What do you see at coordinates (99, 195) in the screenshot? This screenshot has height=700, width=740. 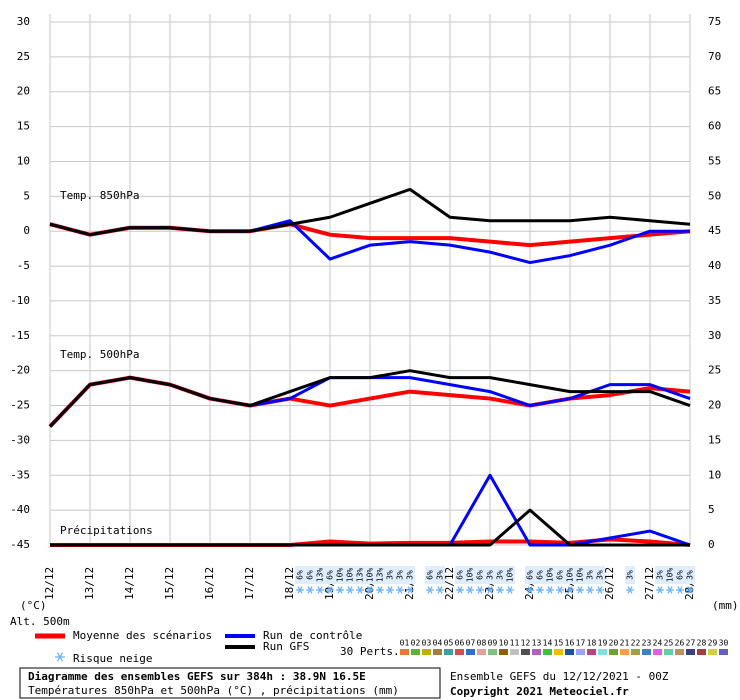 I see `panel-label: Temp. 850hPa` at bounding box center [99, 195].